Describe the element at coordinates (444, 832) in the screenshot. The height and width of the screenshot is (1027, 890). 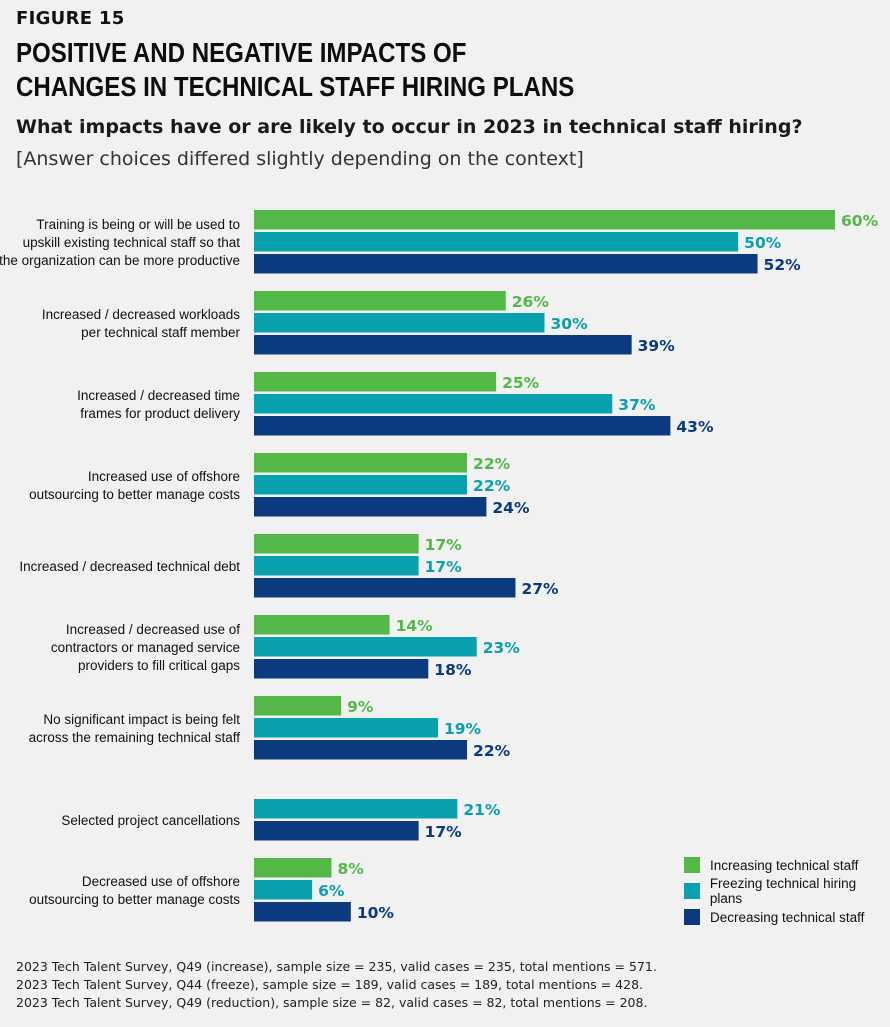
I see `data-label-decreasing: 17%` at that location.